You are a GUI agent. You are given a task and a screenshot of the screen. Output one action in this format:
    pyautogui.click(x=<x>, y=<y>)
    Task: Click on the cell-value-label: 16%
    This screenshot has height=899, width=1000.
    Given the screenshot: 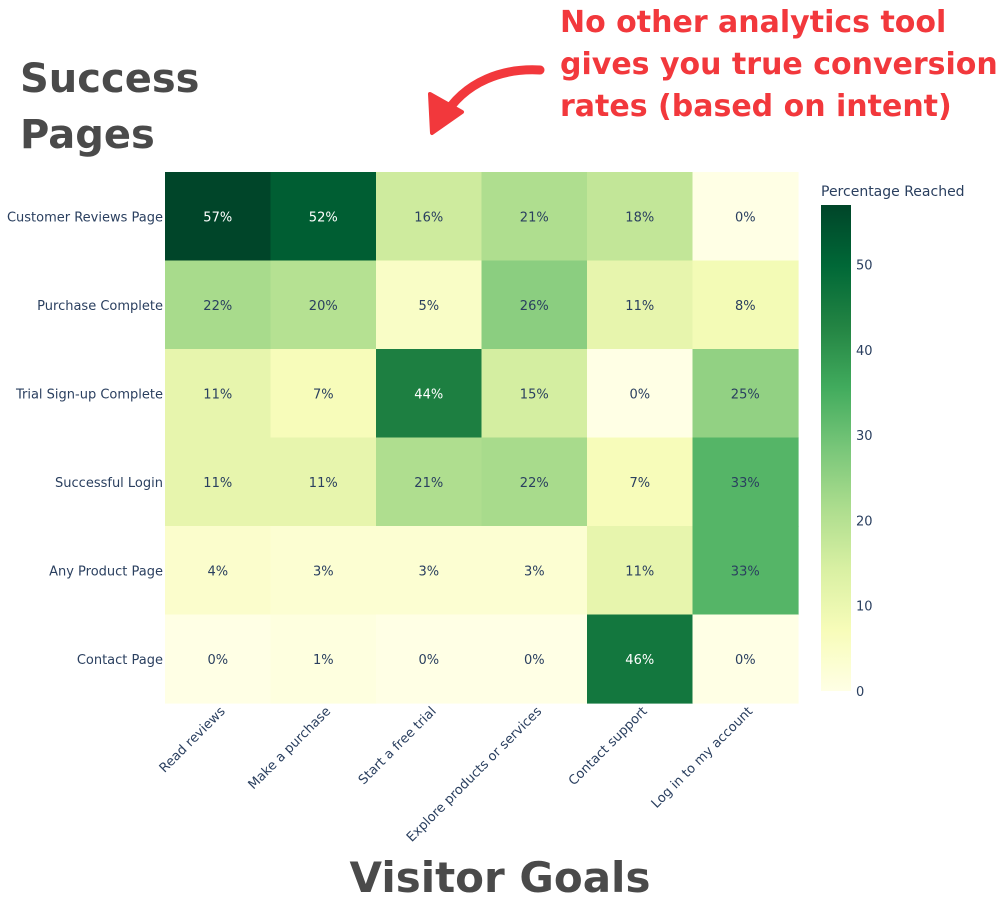 What is the action you would take?
    pyautogui.click(x=428, y=217)
    